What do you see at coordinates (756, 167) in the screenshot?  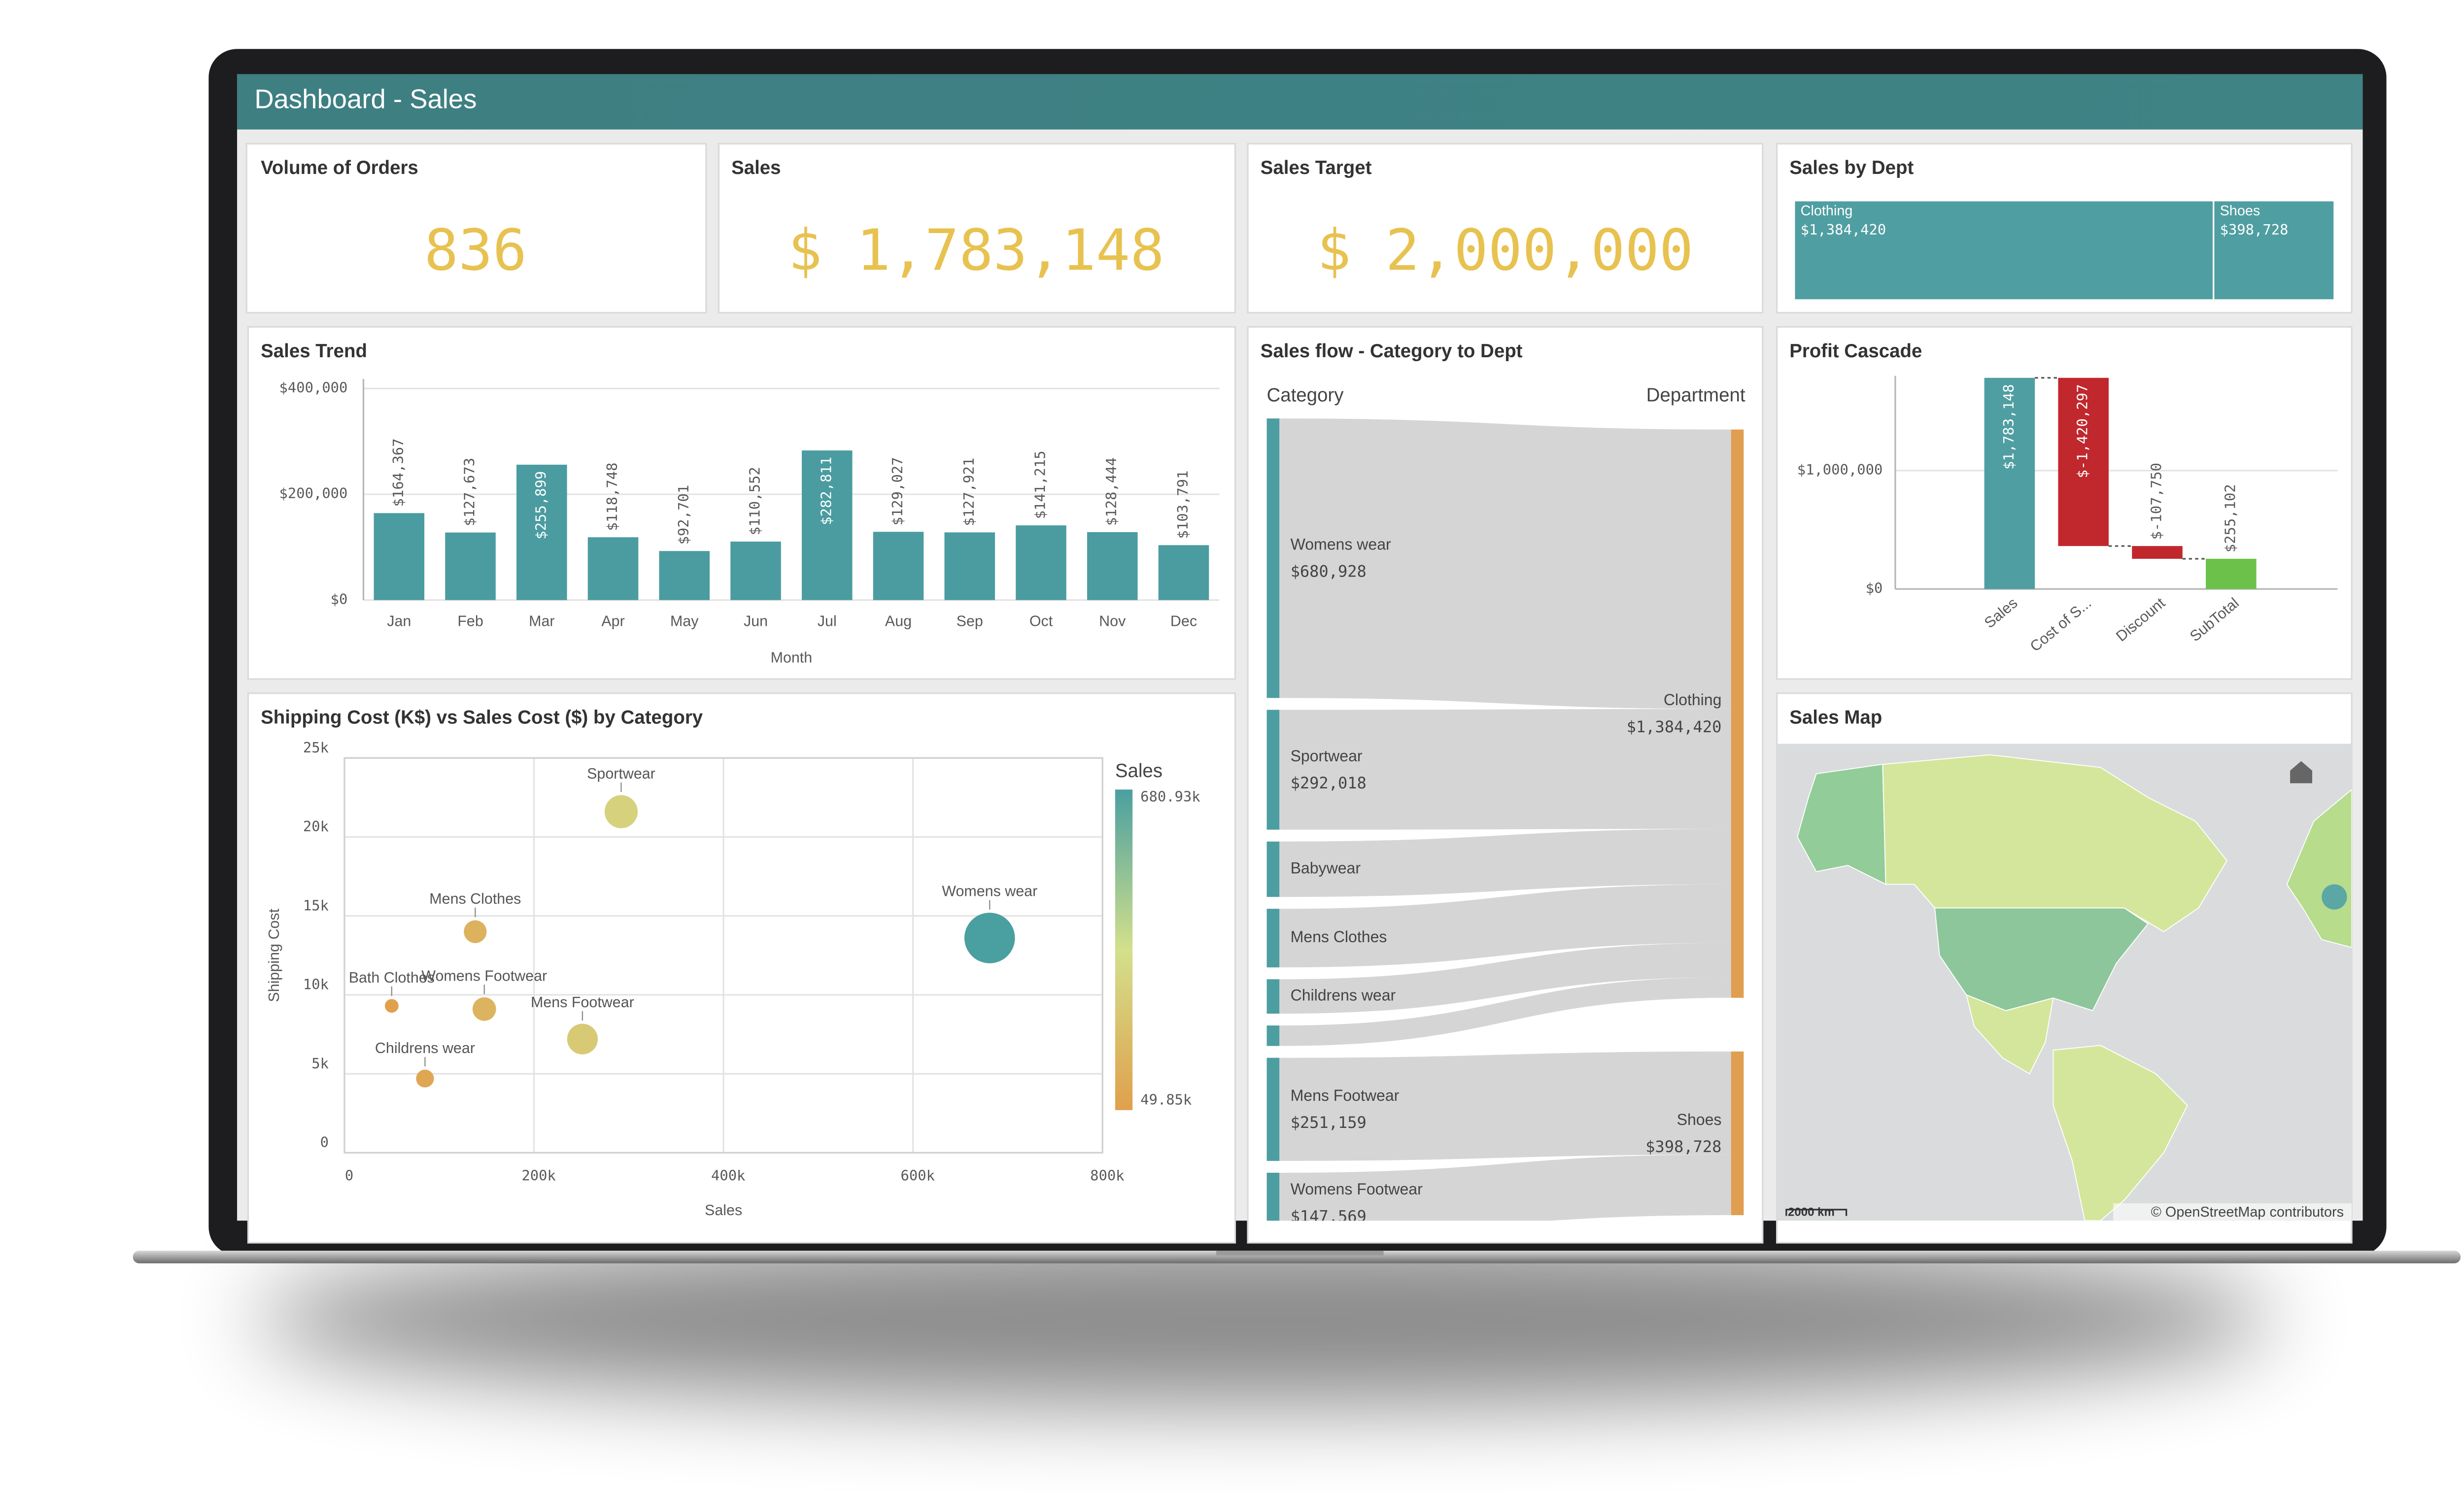 I see `kpi-title: Sales` at bounding box center [756, 167].